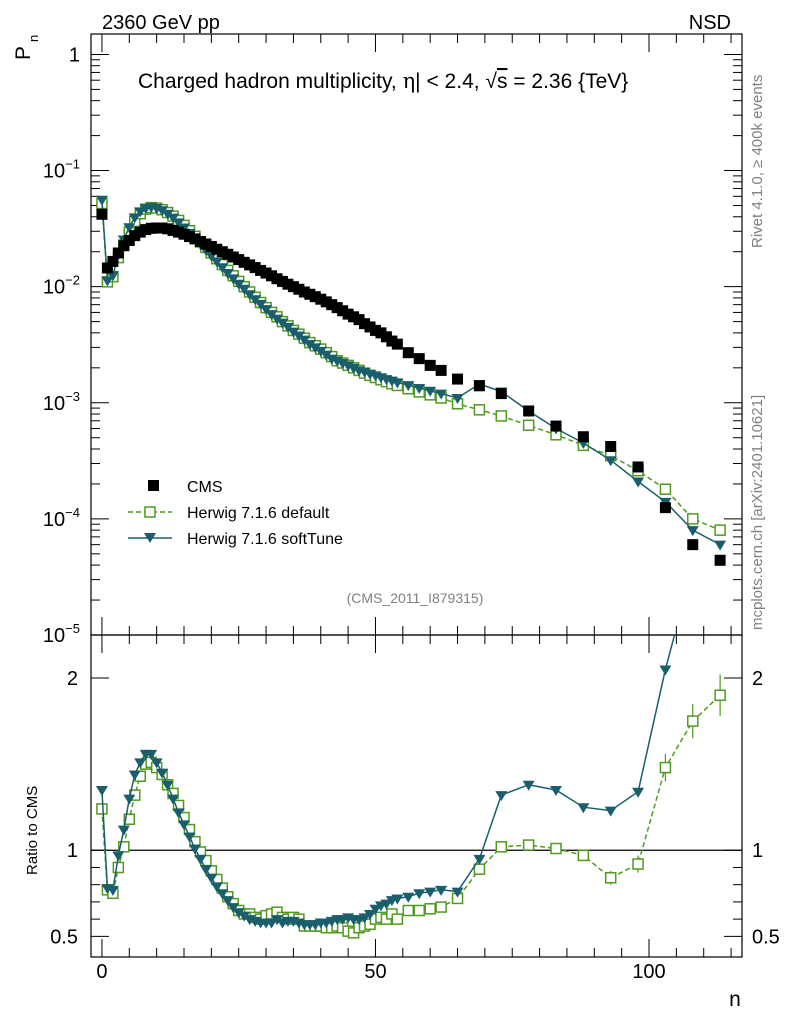 Image resolution: width=786 pixels, height=1024 pixels. Describe the element at coordinates (648, 972) in the screenshot. I see `x-tick-label: 100` at that location.